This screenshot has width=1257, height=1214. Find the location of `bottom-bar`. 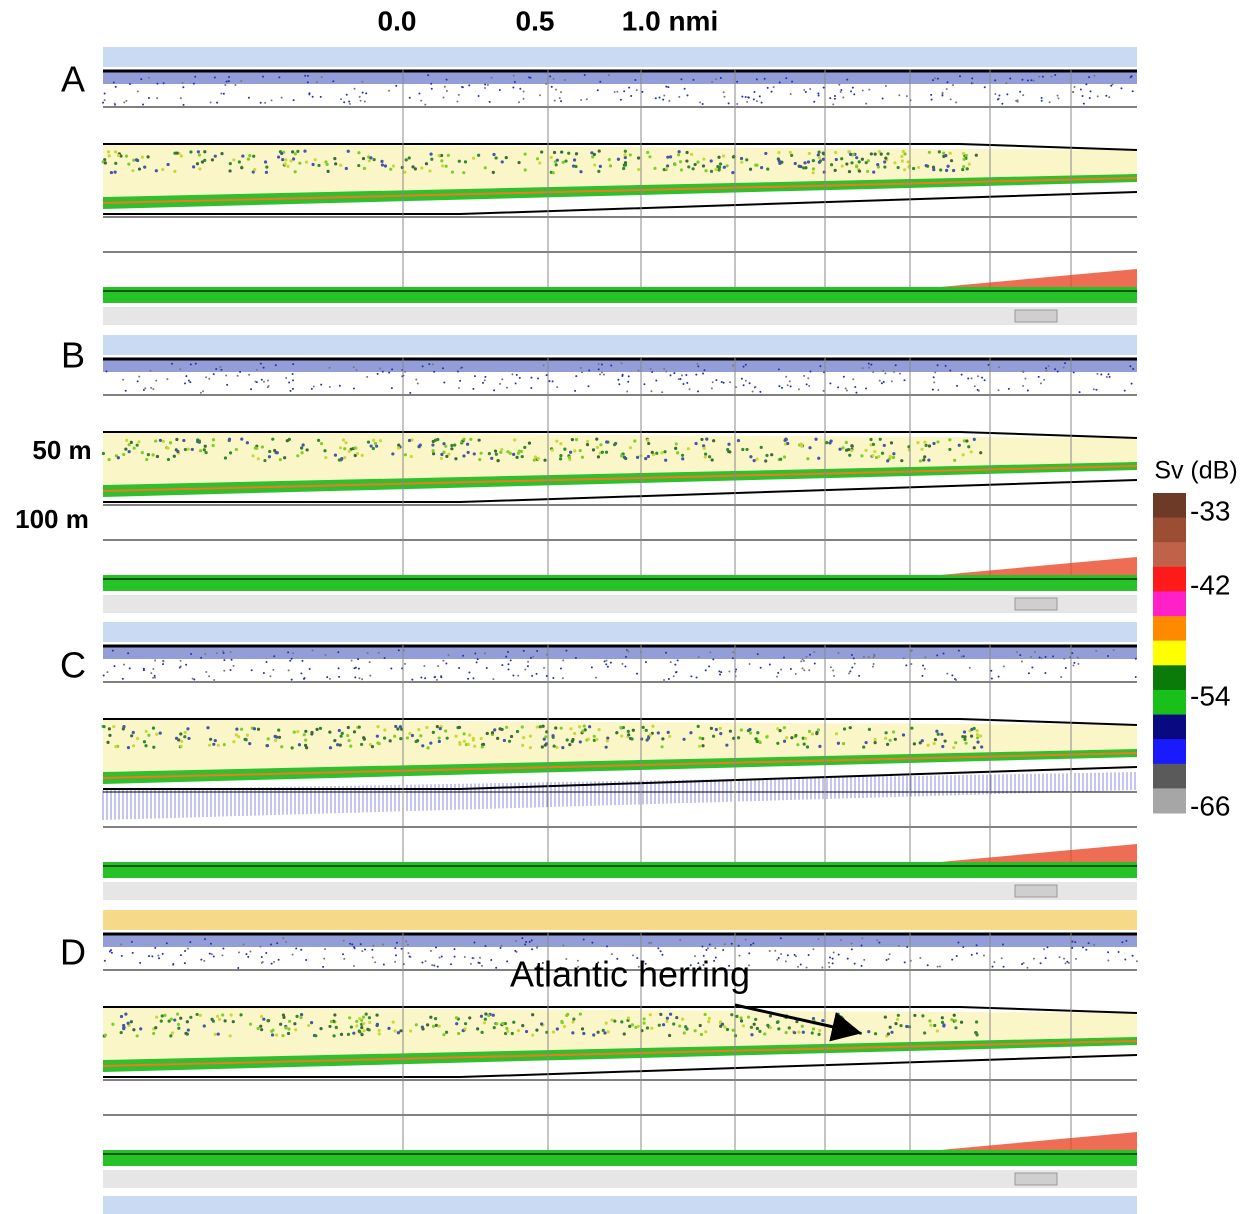

bottom-bar is located at coordinates (620, 870).